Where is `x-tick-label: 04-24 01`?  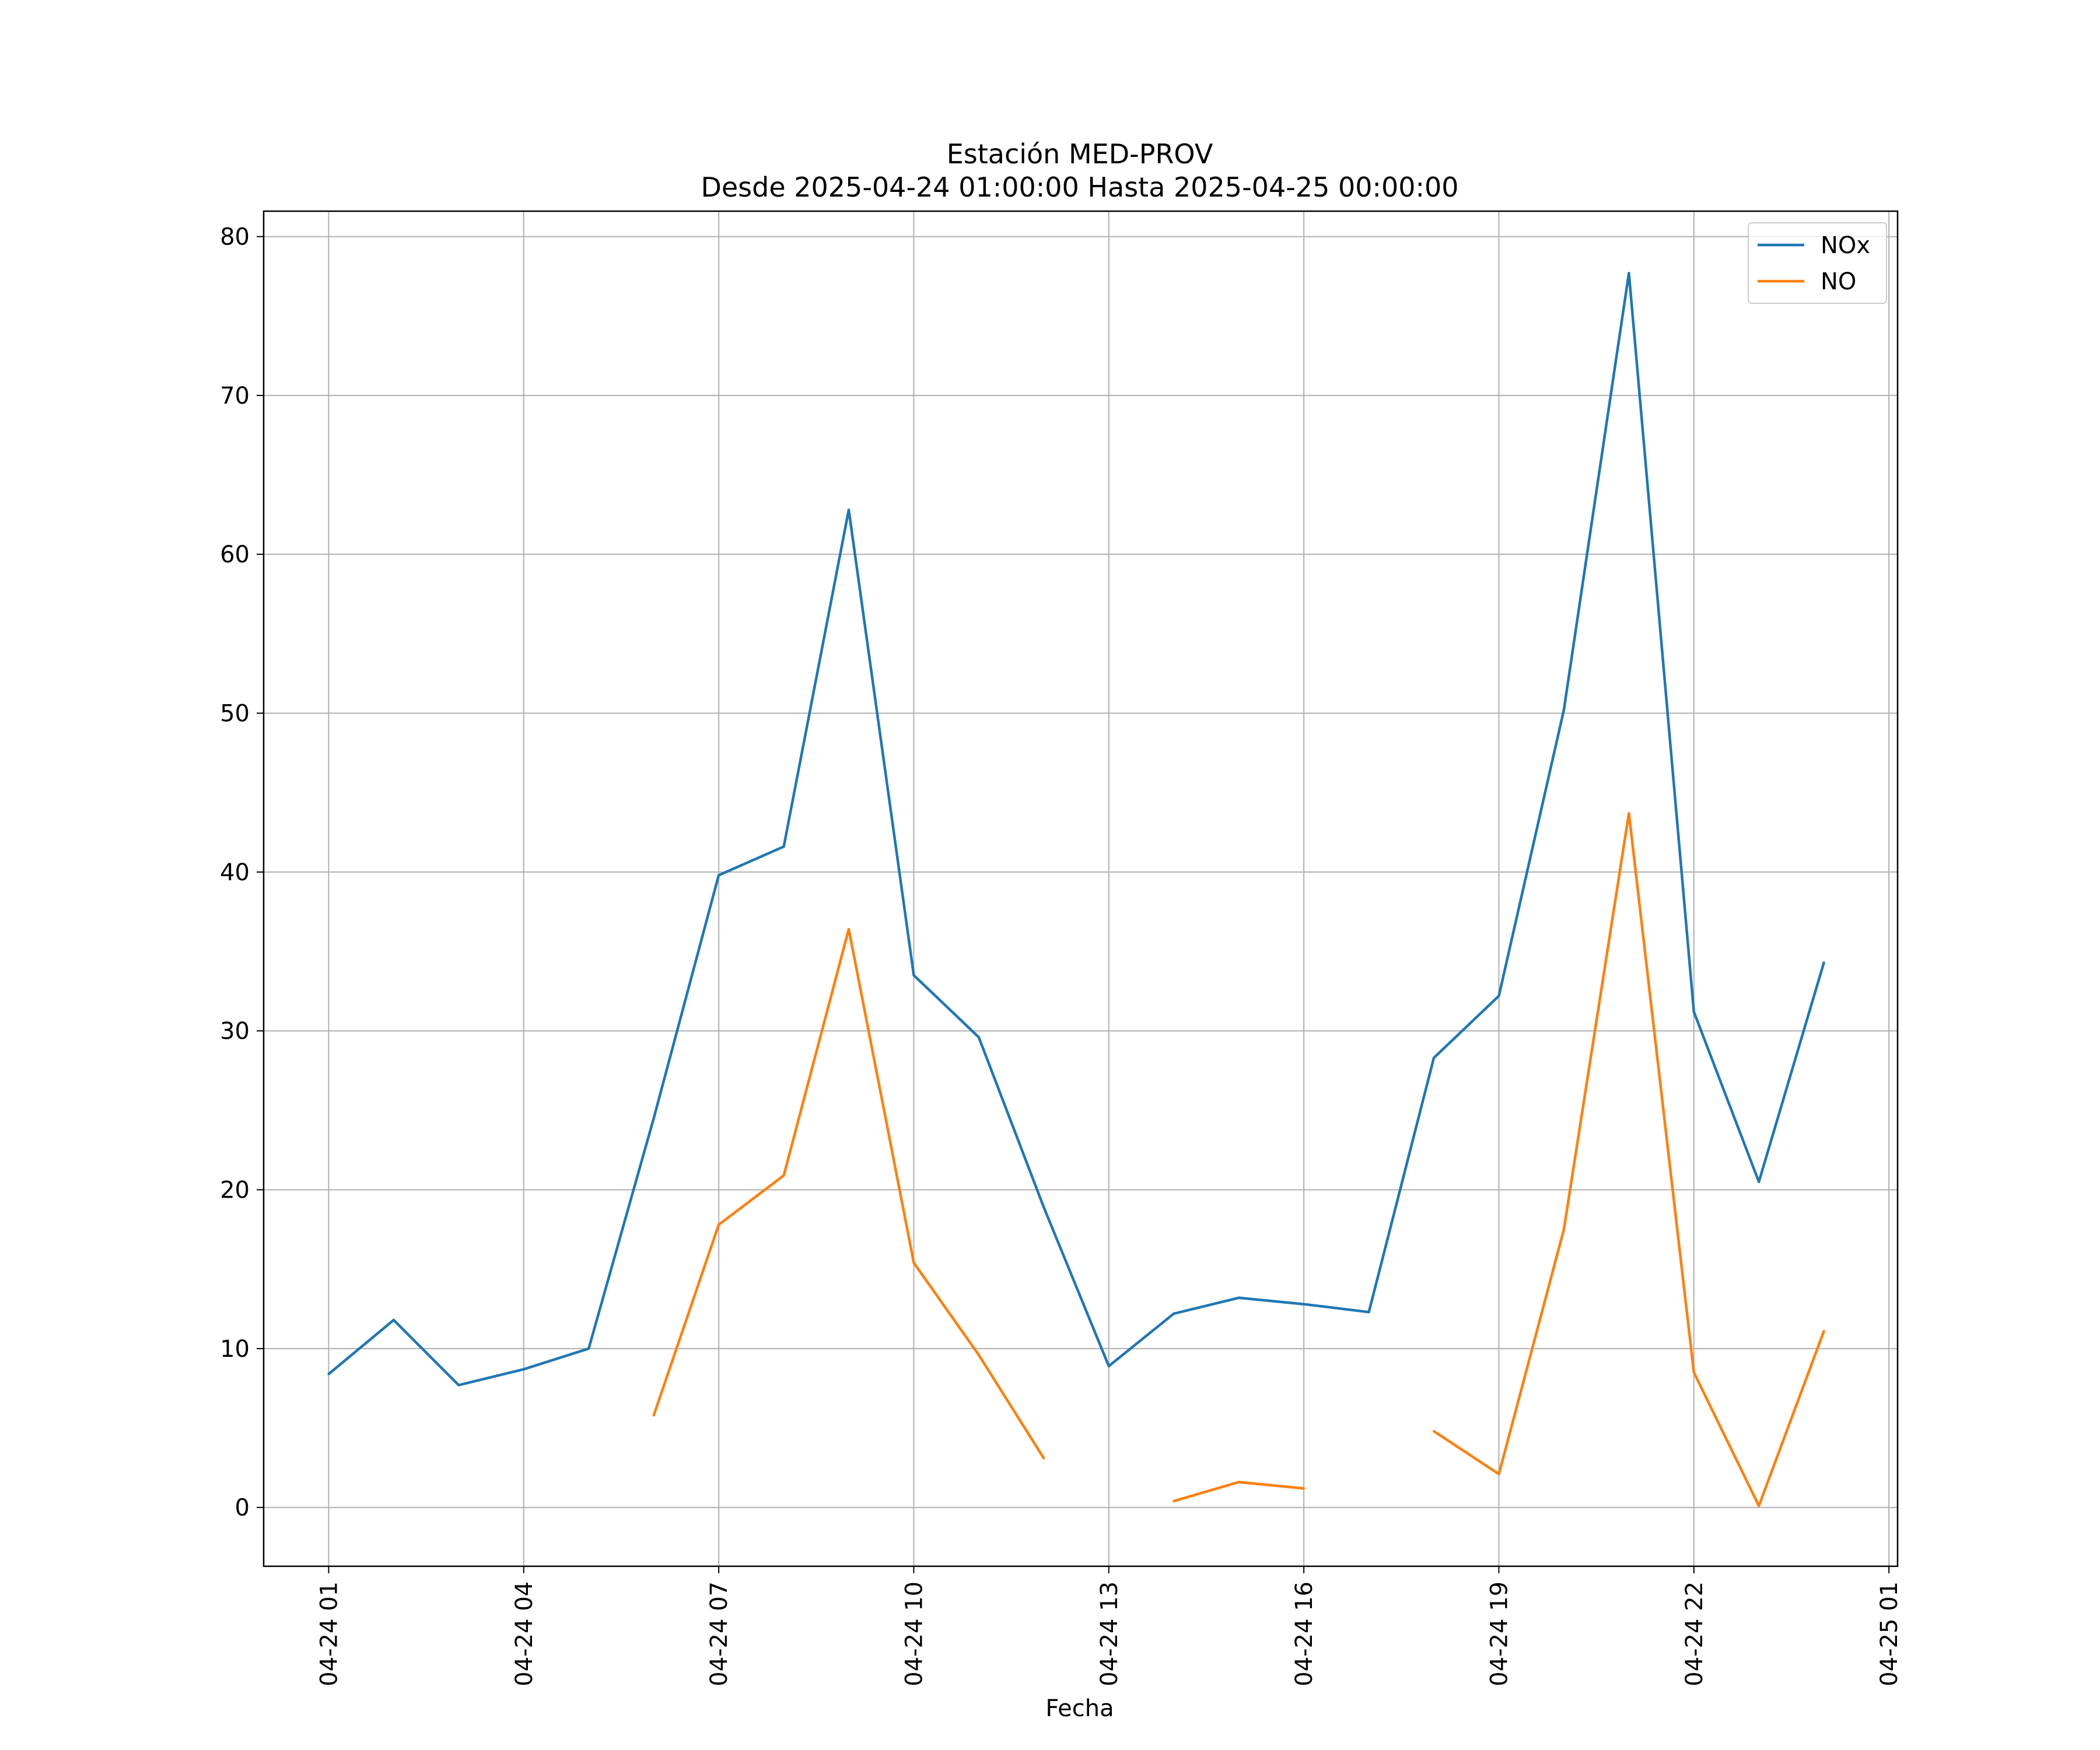
x-tick-label: 04-24 01 is located at coordinates (329, 1633).